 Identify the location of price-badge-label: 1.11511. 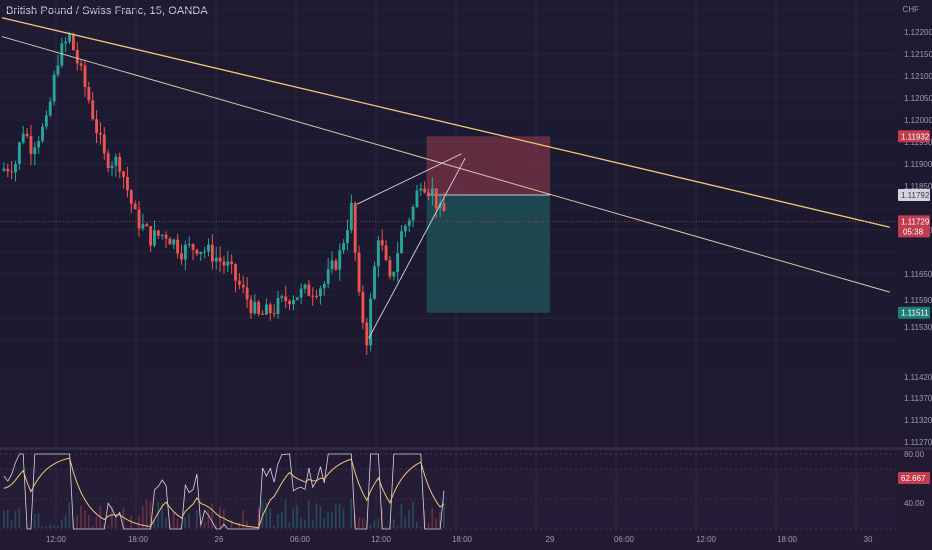
(915, 313).